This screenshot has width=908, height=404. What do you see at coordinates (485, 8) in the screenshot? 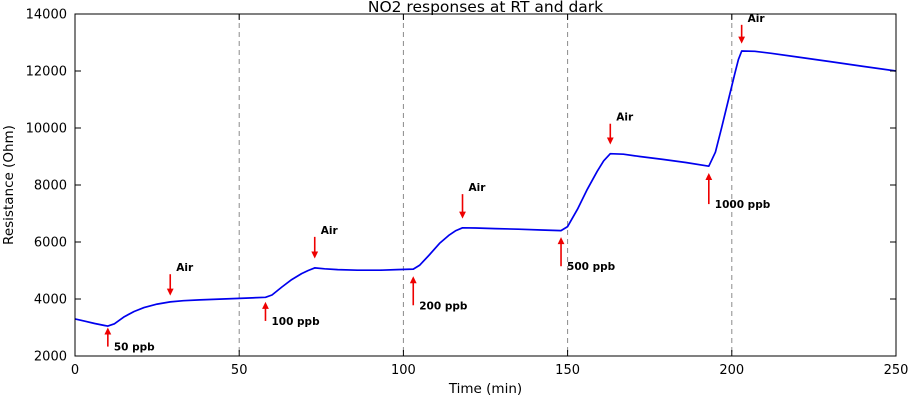
I see `chart-title: NO2 responses at RT and dark` at bounding box center [485, 8].